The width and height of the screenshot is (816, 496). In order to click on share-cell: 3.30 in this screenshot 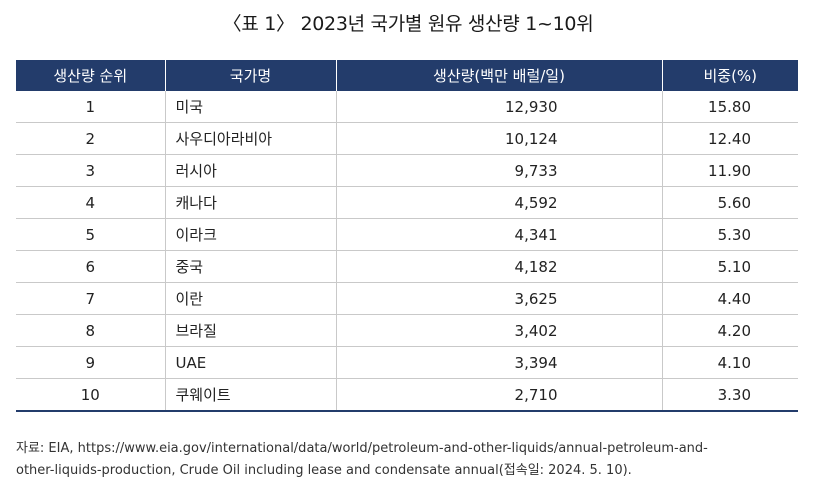, I will do `click(729, 395)`.